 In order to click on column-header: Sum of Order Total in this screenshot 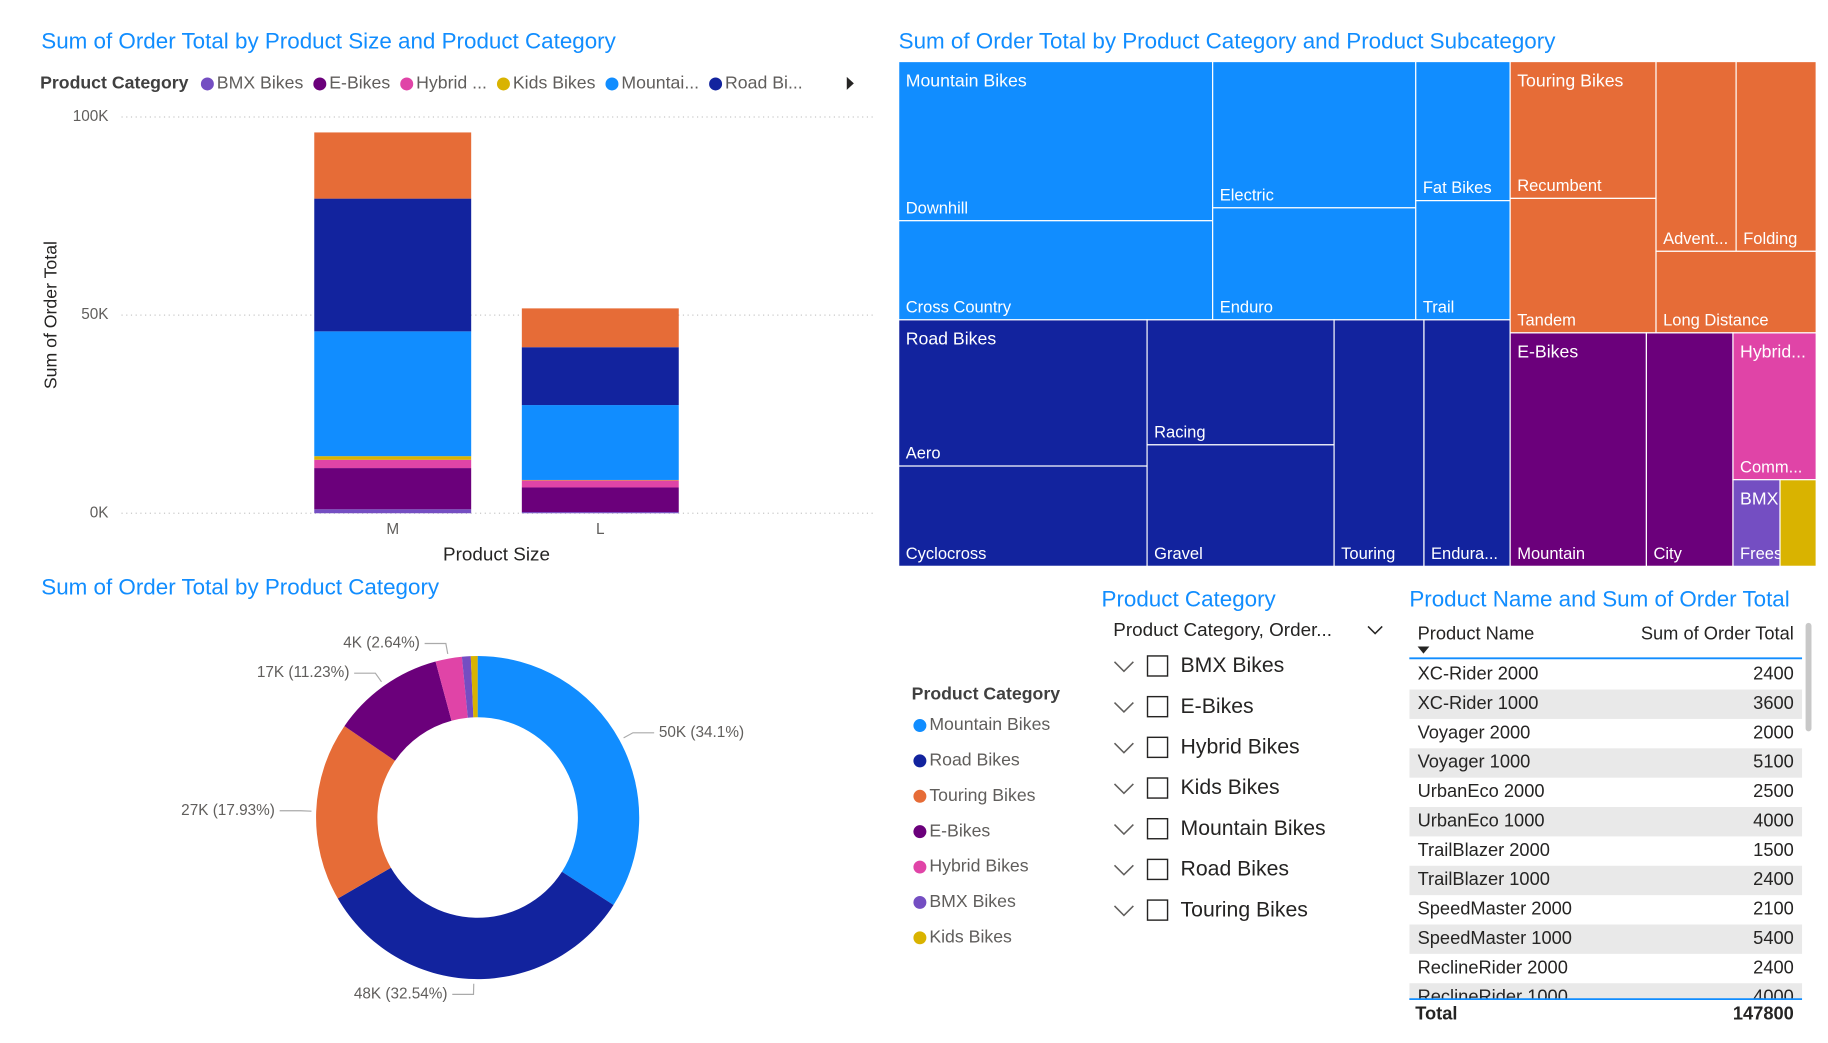, I will do `click(1717, 633)`.